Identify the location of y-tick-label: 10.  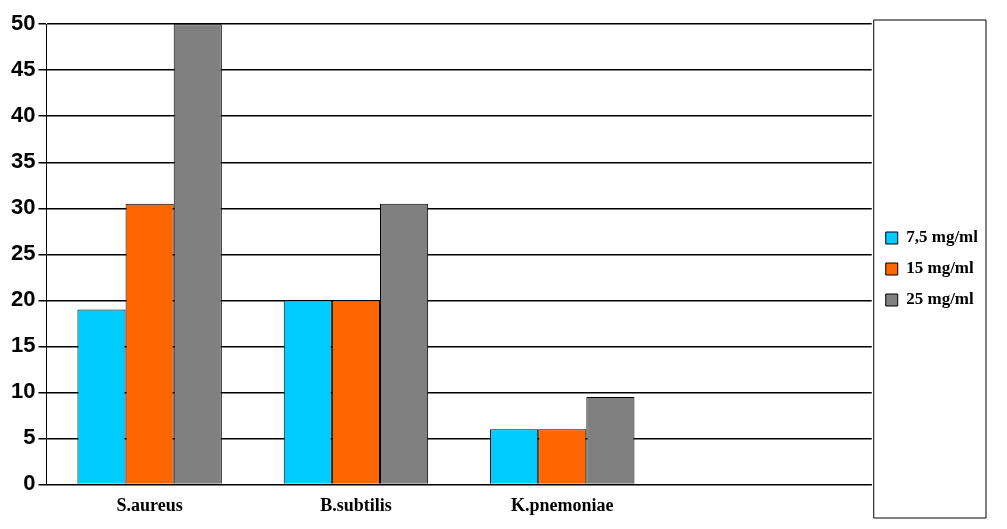
(23, 391).